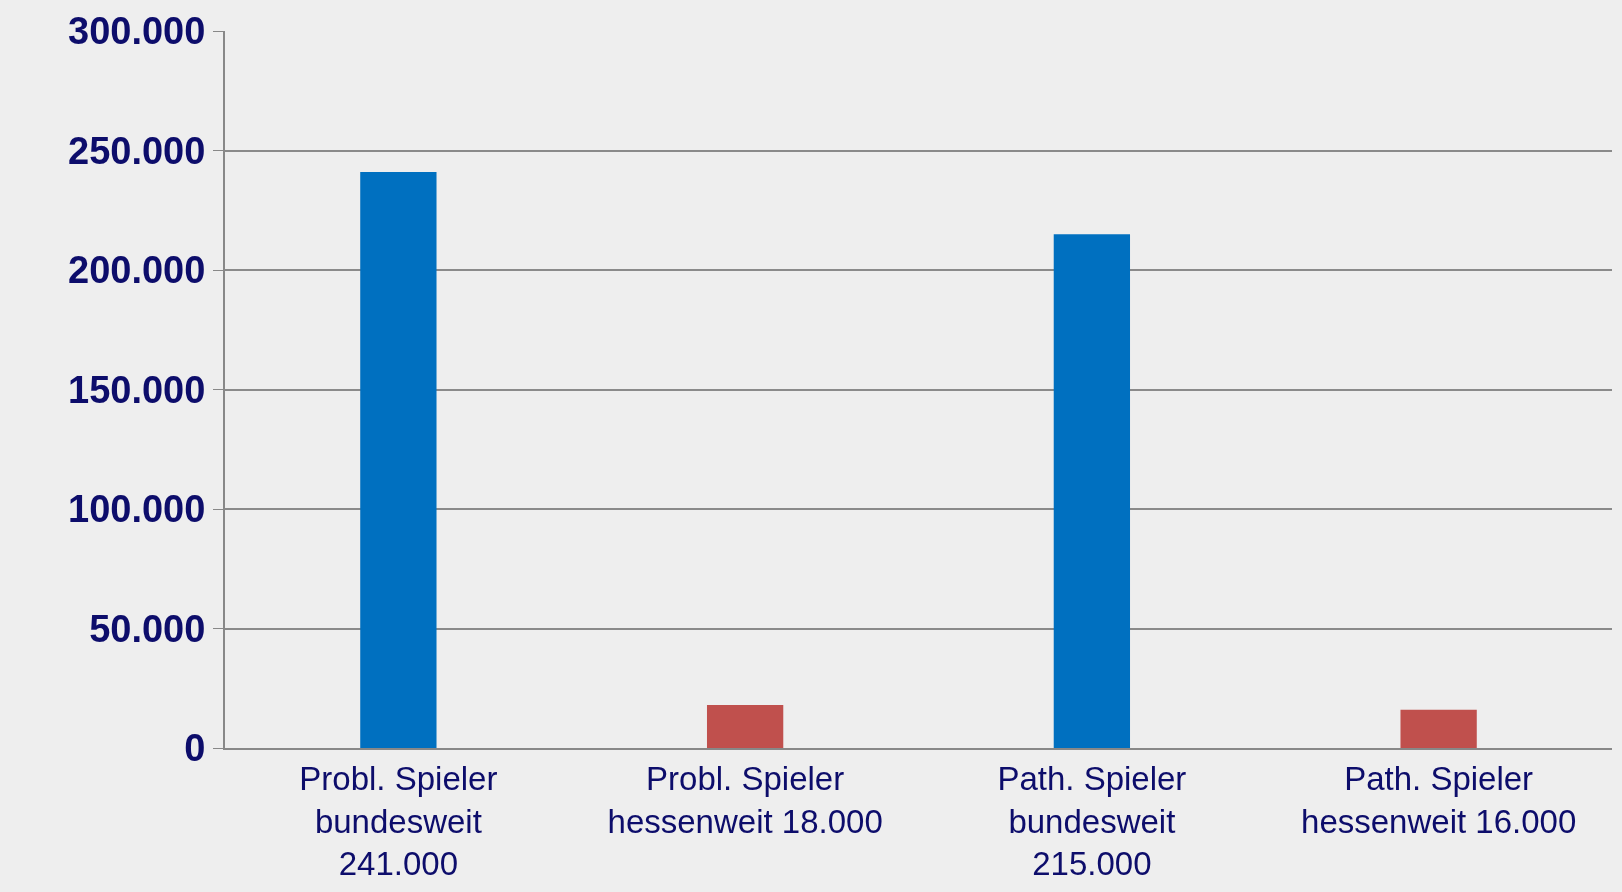 The width and height of the screenshot is (1622, 892). What do you see at coordinates (137, 509) in the screenshot?
I see `y-tick-label: 100.000` at bounding box center [137, 509].